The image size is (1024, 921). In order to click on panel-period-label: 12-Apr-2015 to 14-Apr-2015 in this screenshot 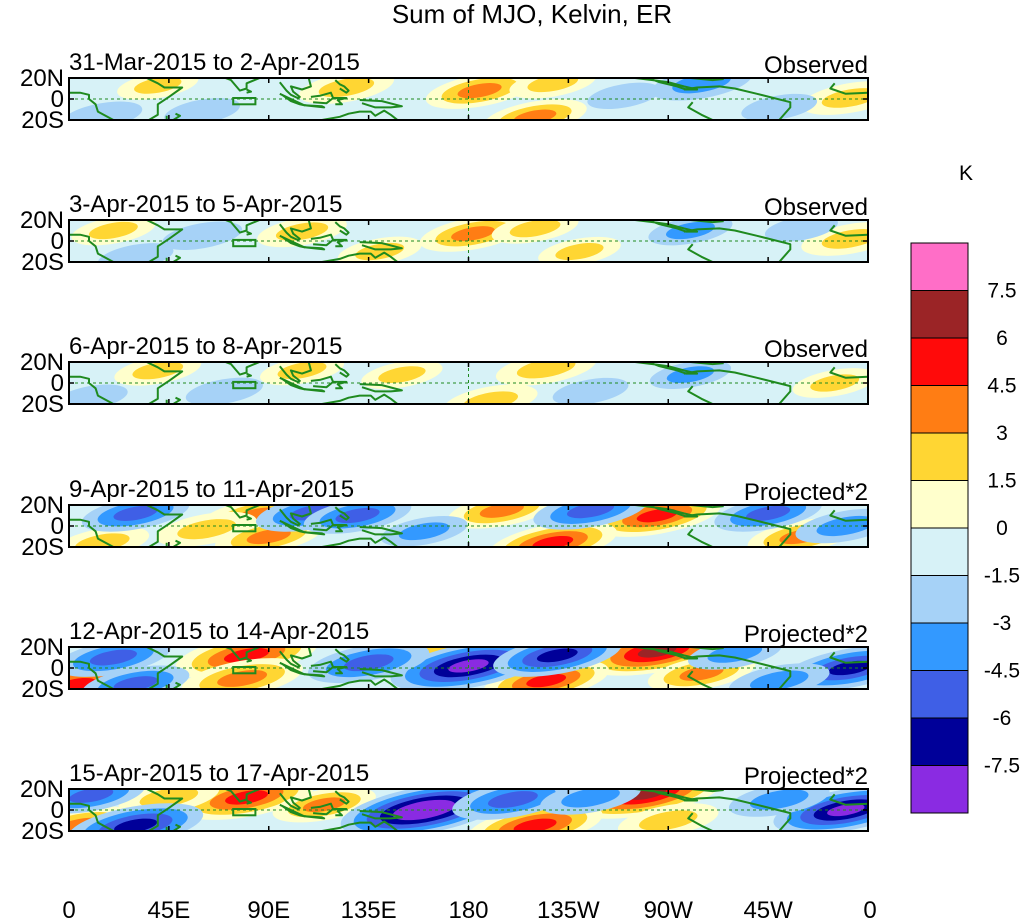, I will do `click(219, 631)`.